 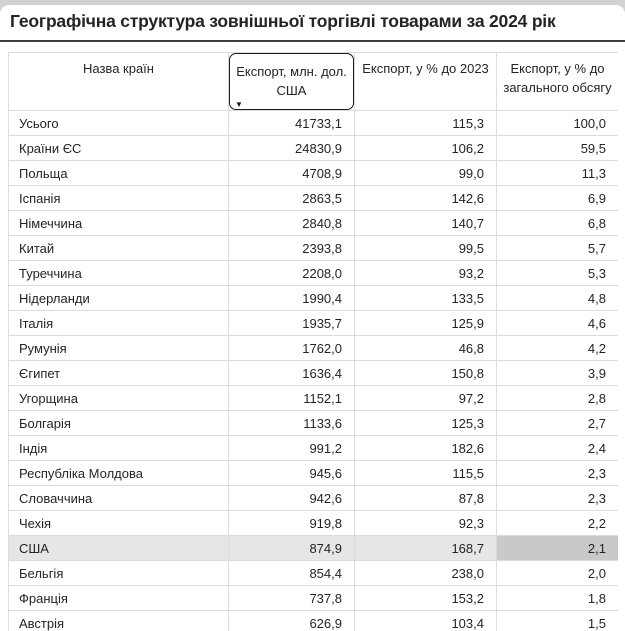 I want to click on country-cell: Єгипет, so click(x=118, y=373).